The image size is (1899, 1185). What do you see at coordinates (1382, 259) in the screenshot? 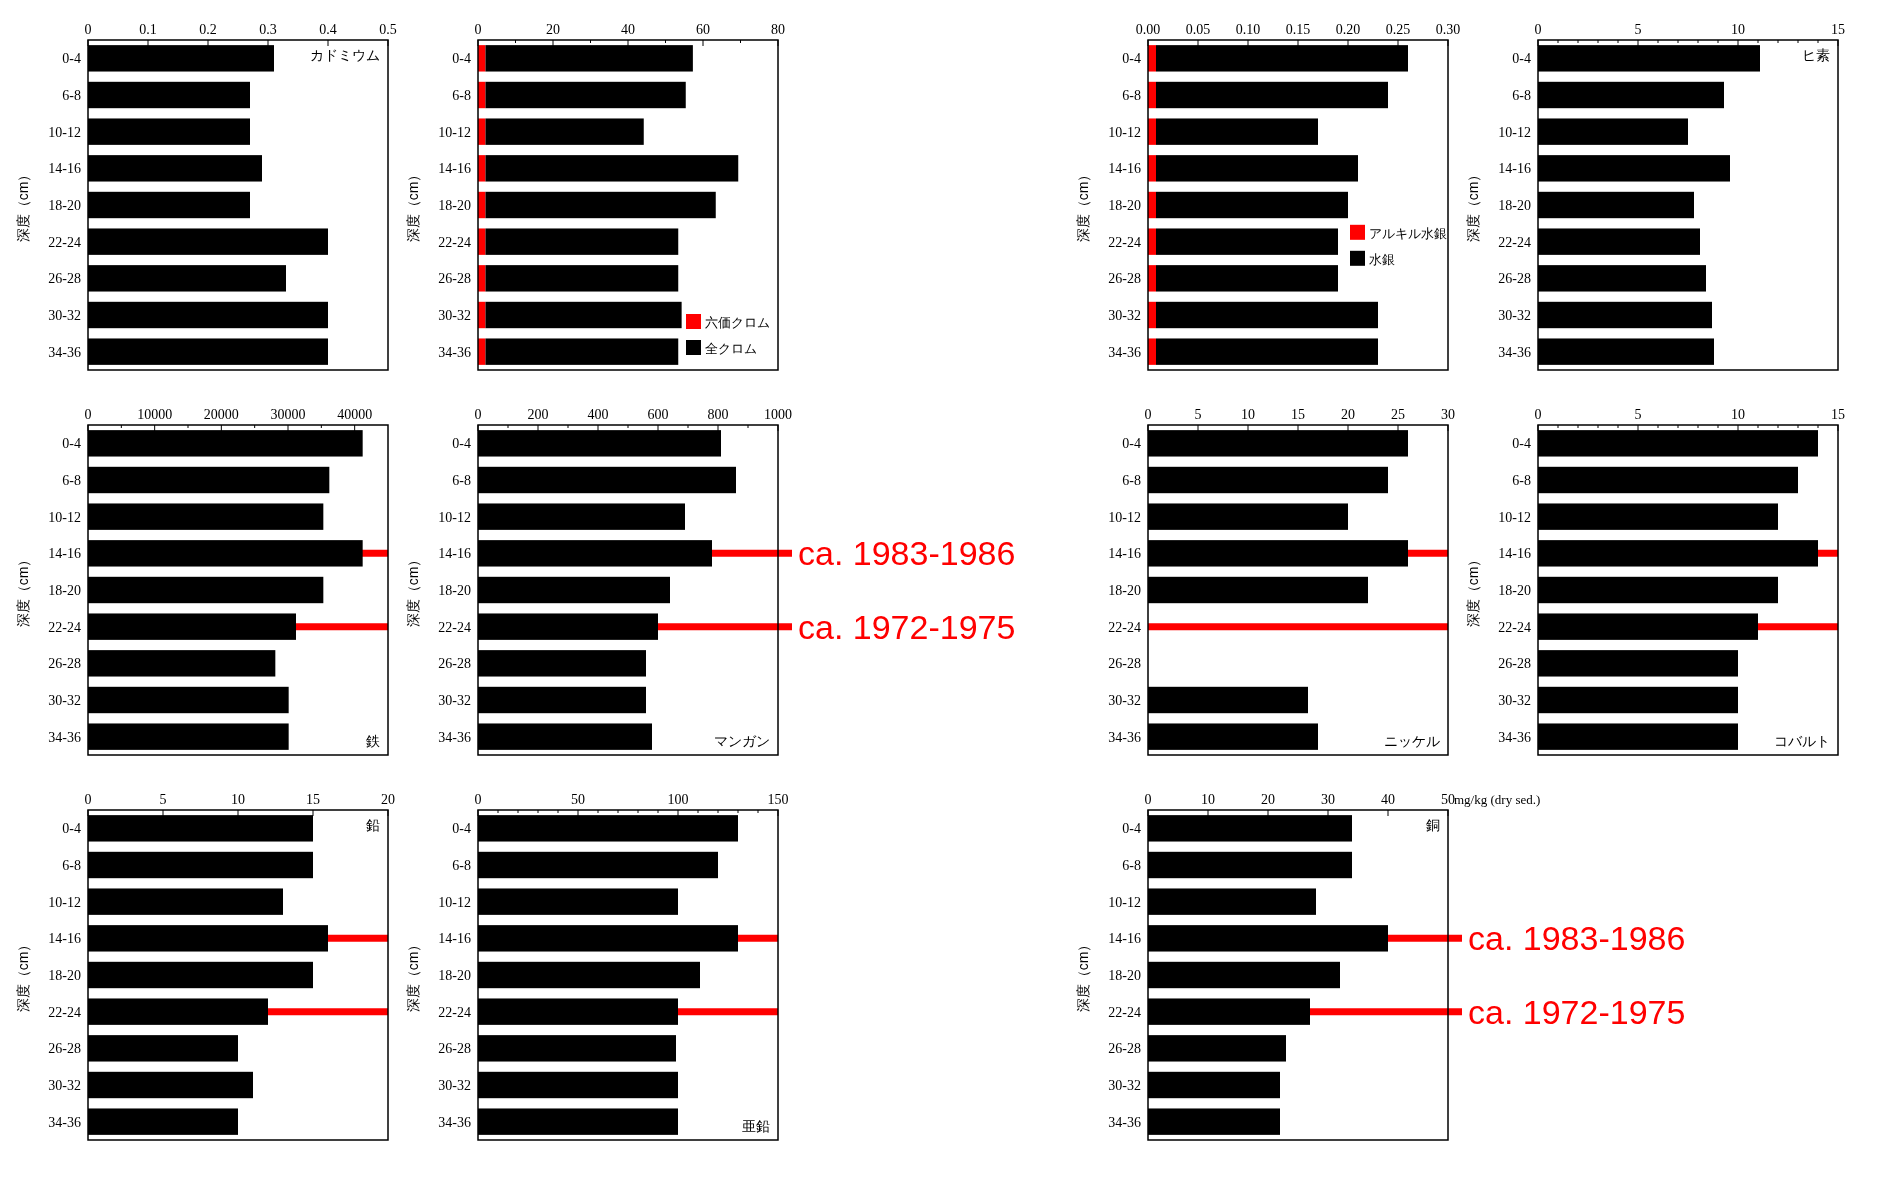
I see `legend-label: 水銀` at bounding box center [1382, 259].